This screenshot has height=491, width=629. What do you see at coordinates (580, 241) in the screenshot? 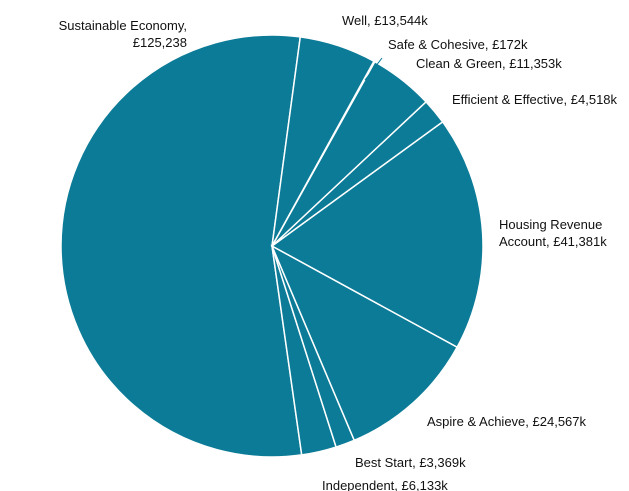
I see `value-label: £41,381k` at bounding box center [580, 241].